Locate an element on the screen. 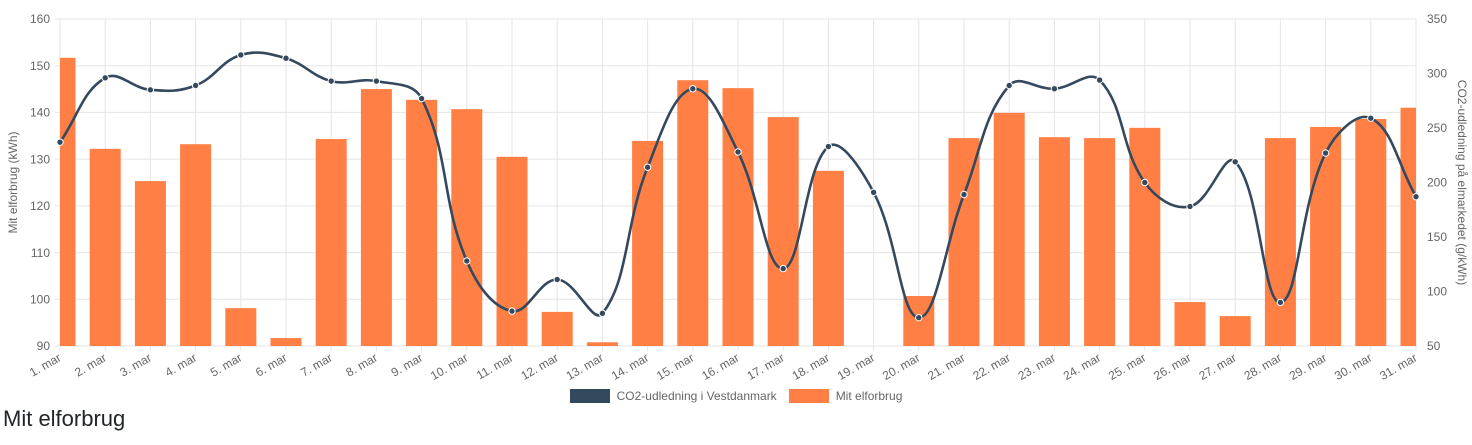 The width and height of the screenshot is (1472, 445). y-tick-label-left: 120 is located at coordinates (40, 206).